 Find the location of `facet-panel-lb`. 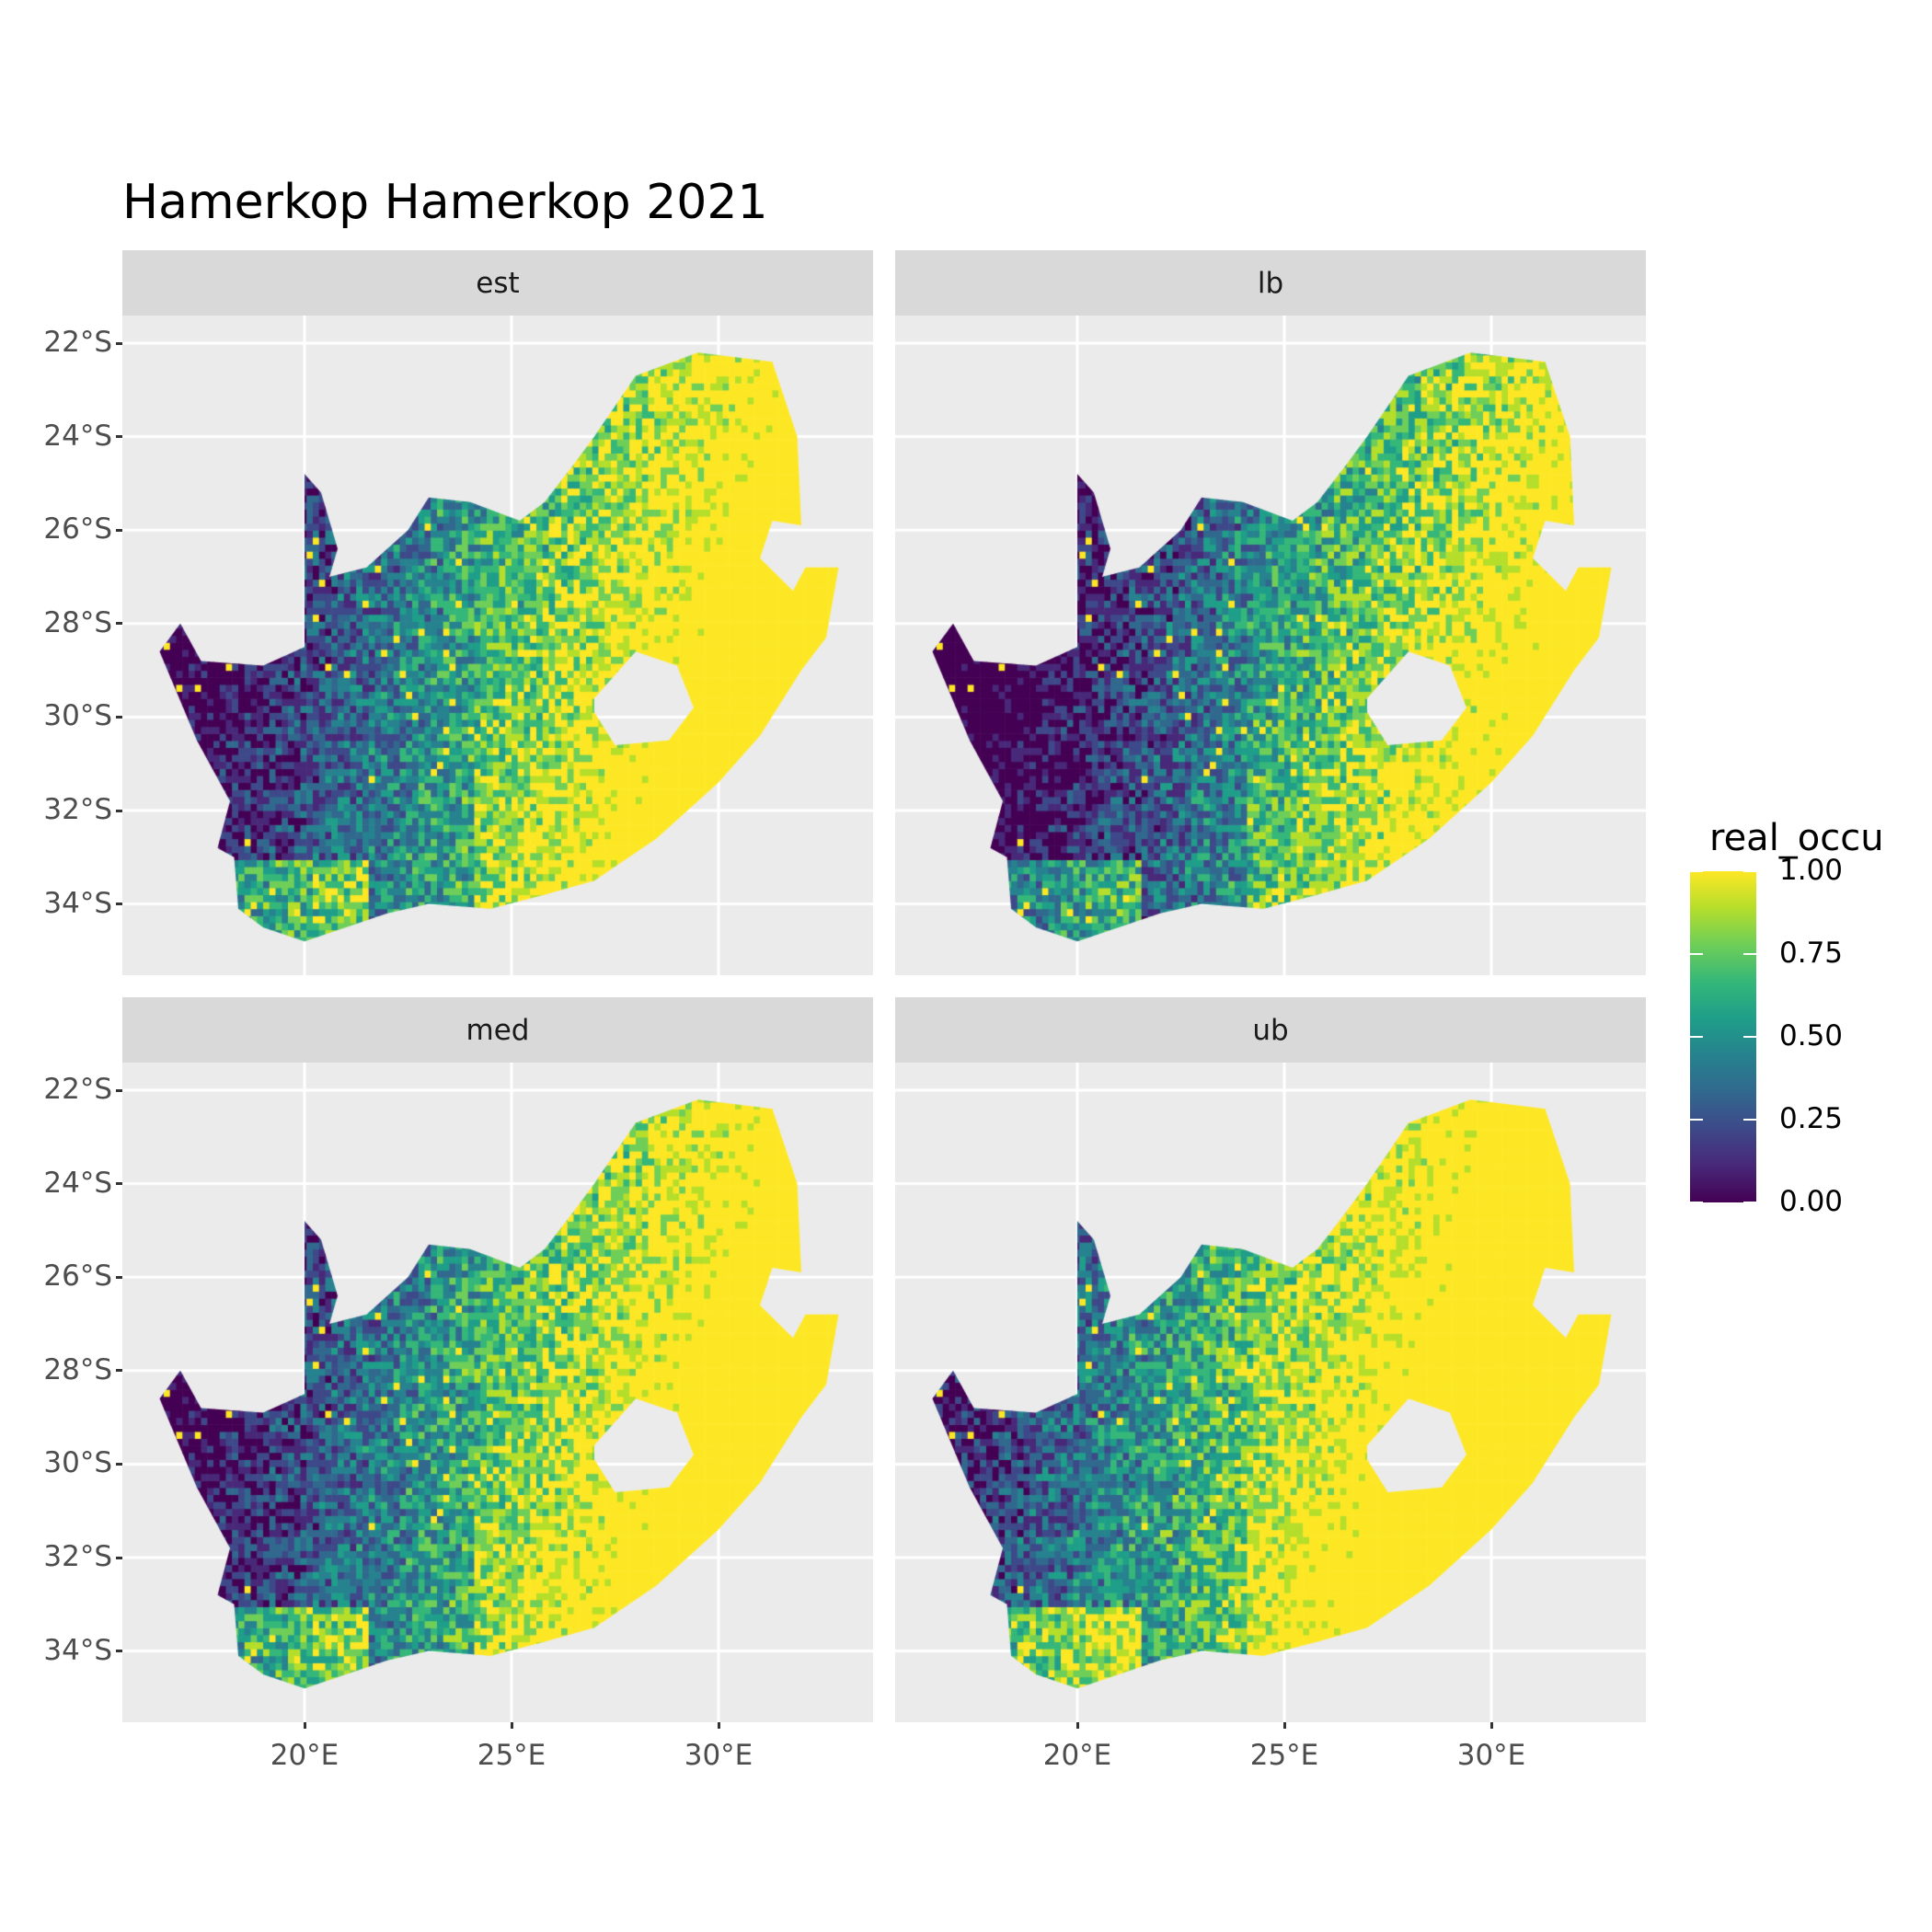

facet-panel-lb is located at coordinates (1270, 645).